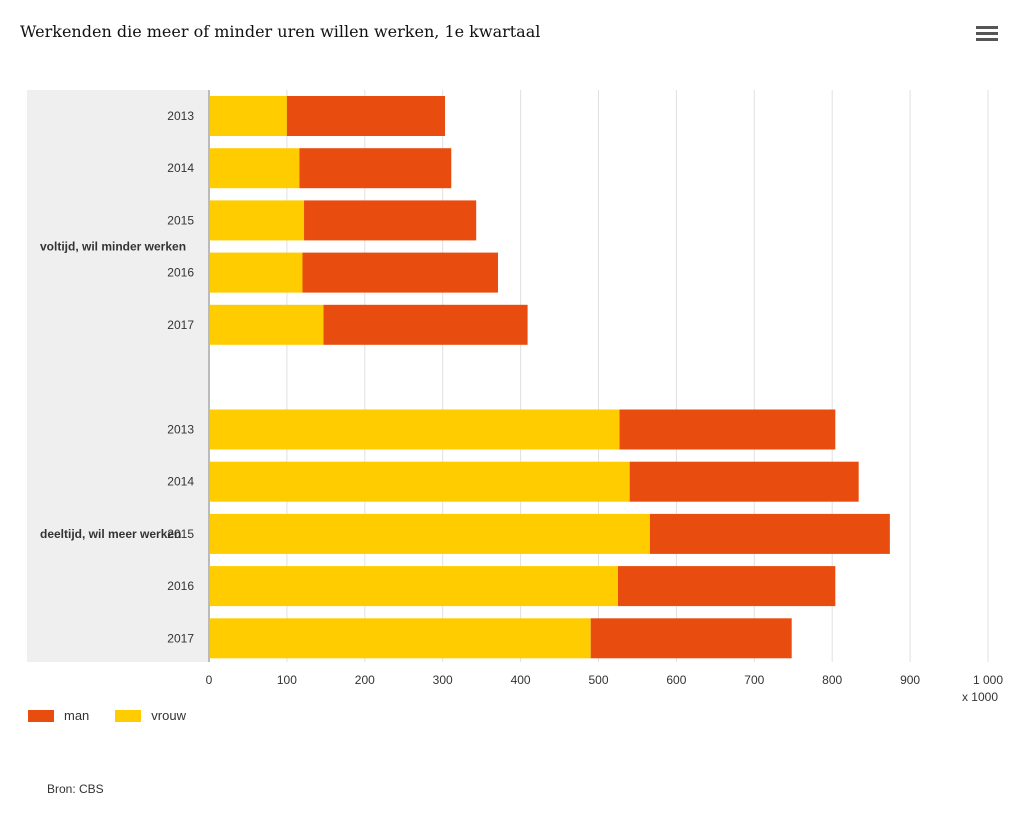 This screenshot has width=1024, height=824. I want to click on group-label: deeltijd, wil meer werken, so click(110, 534).